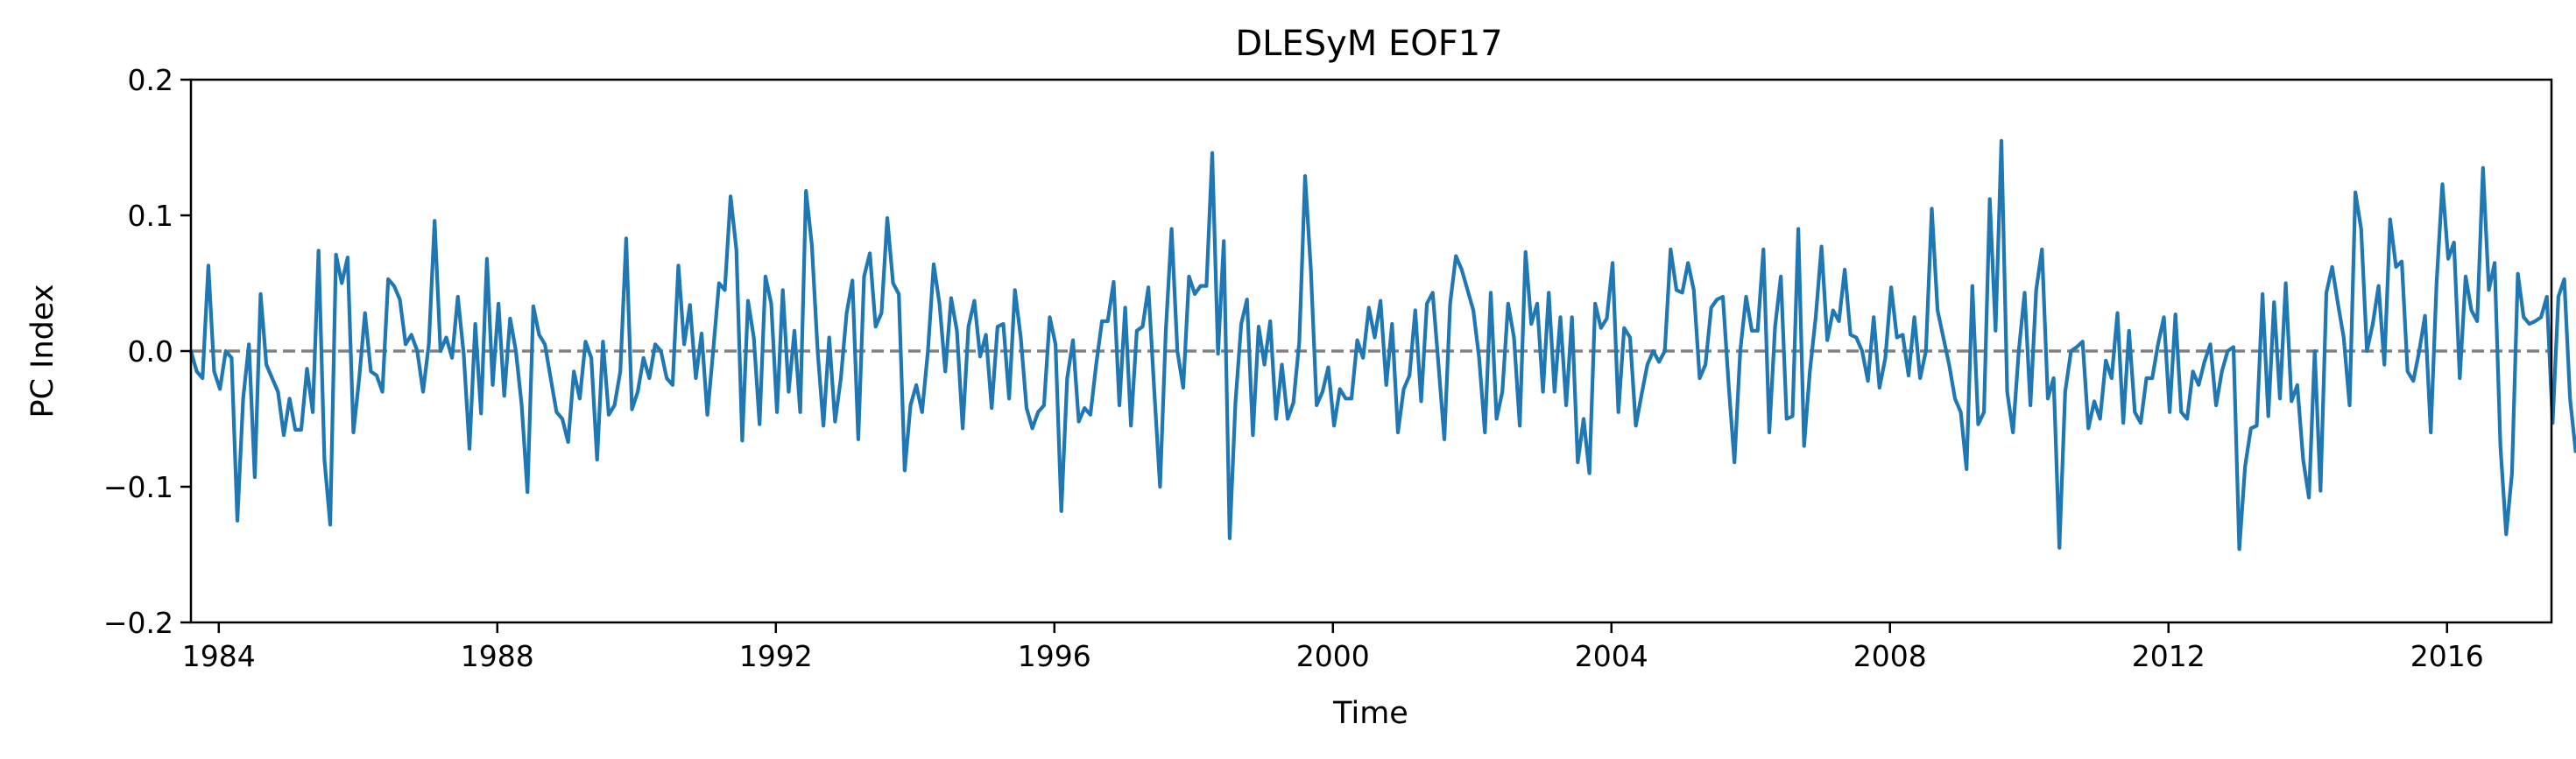 Image resolution: width=2576 pixels, height=759 pixels. I want to click on y-tick-label: 0.2, so click(150, 80).